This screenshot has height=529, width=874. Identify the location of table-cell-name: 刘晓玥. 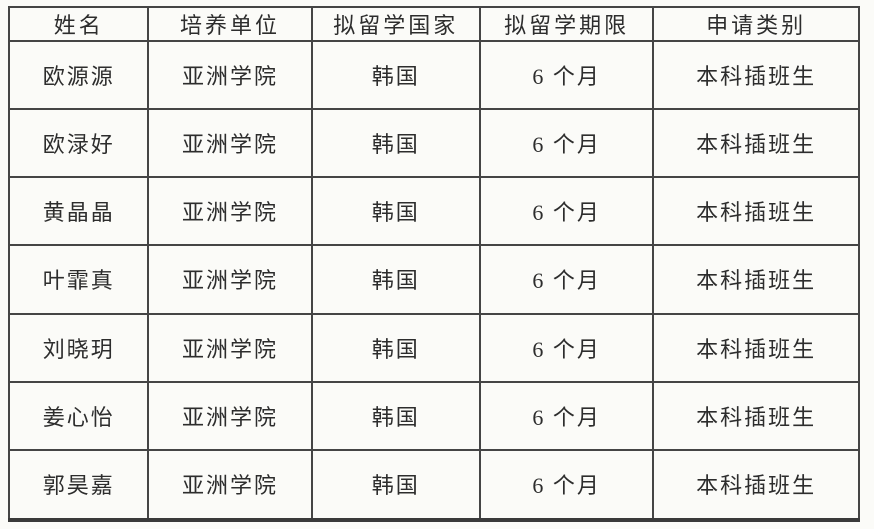
(78, 347).